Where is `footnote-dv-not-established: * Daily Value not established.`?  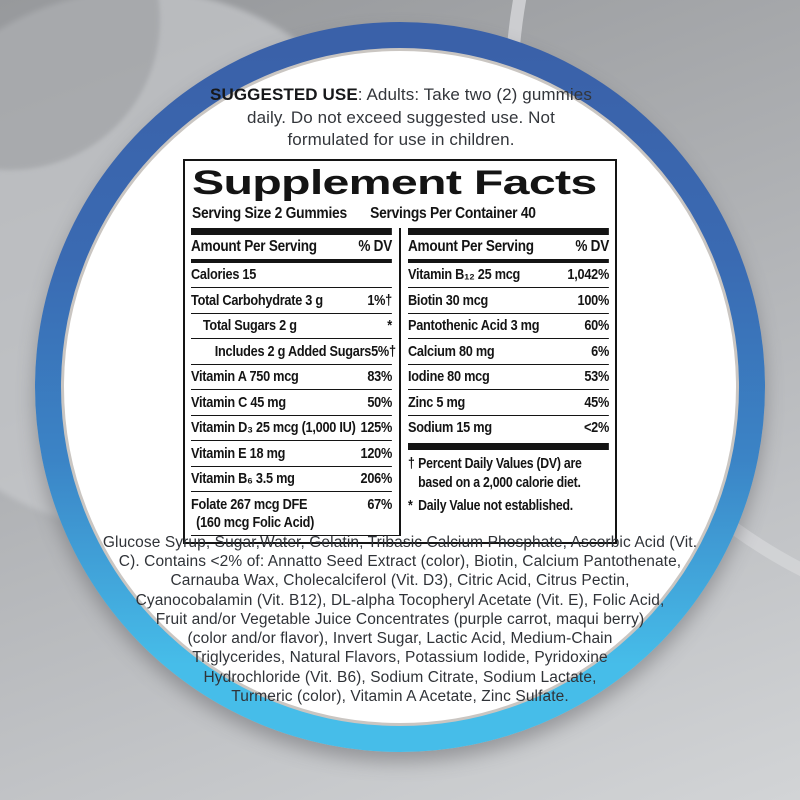 footnote-dv-not-established: * Daily Value not established. is located at coordinates (508, 506).